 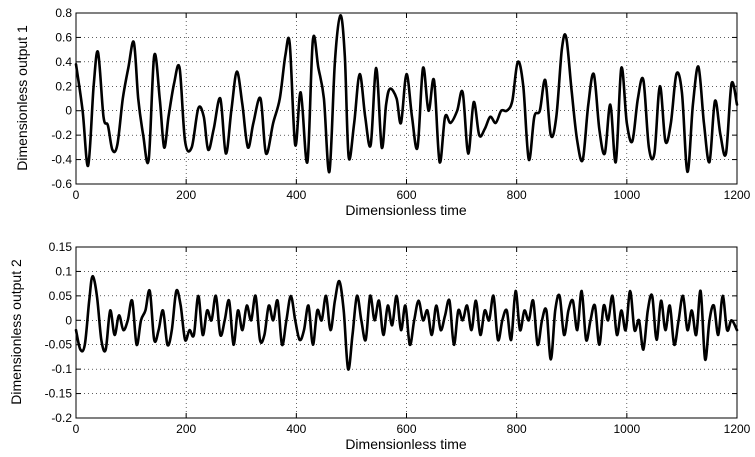 I want to click on y-tick-label: 0.6, so click(x=63, y=37).